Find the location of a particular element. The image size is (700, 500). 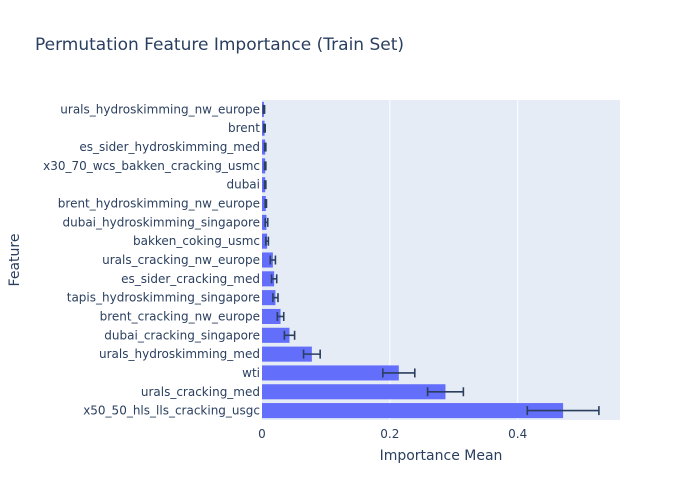

x-tick-label: 0.2 is located at coordinates (389, 434).